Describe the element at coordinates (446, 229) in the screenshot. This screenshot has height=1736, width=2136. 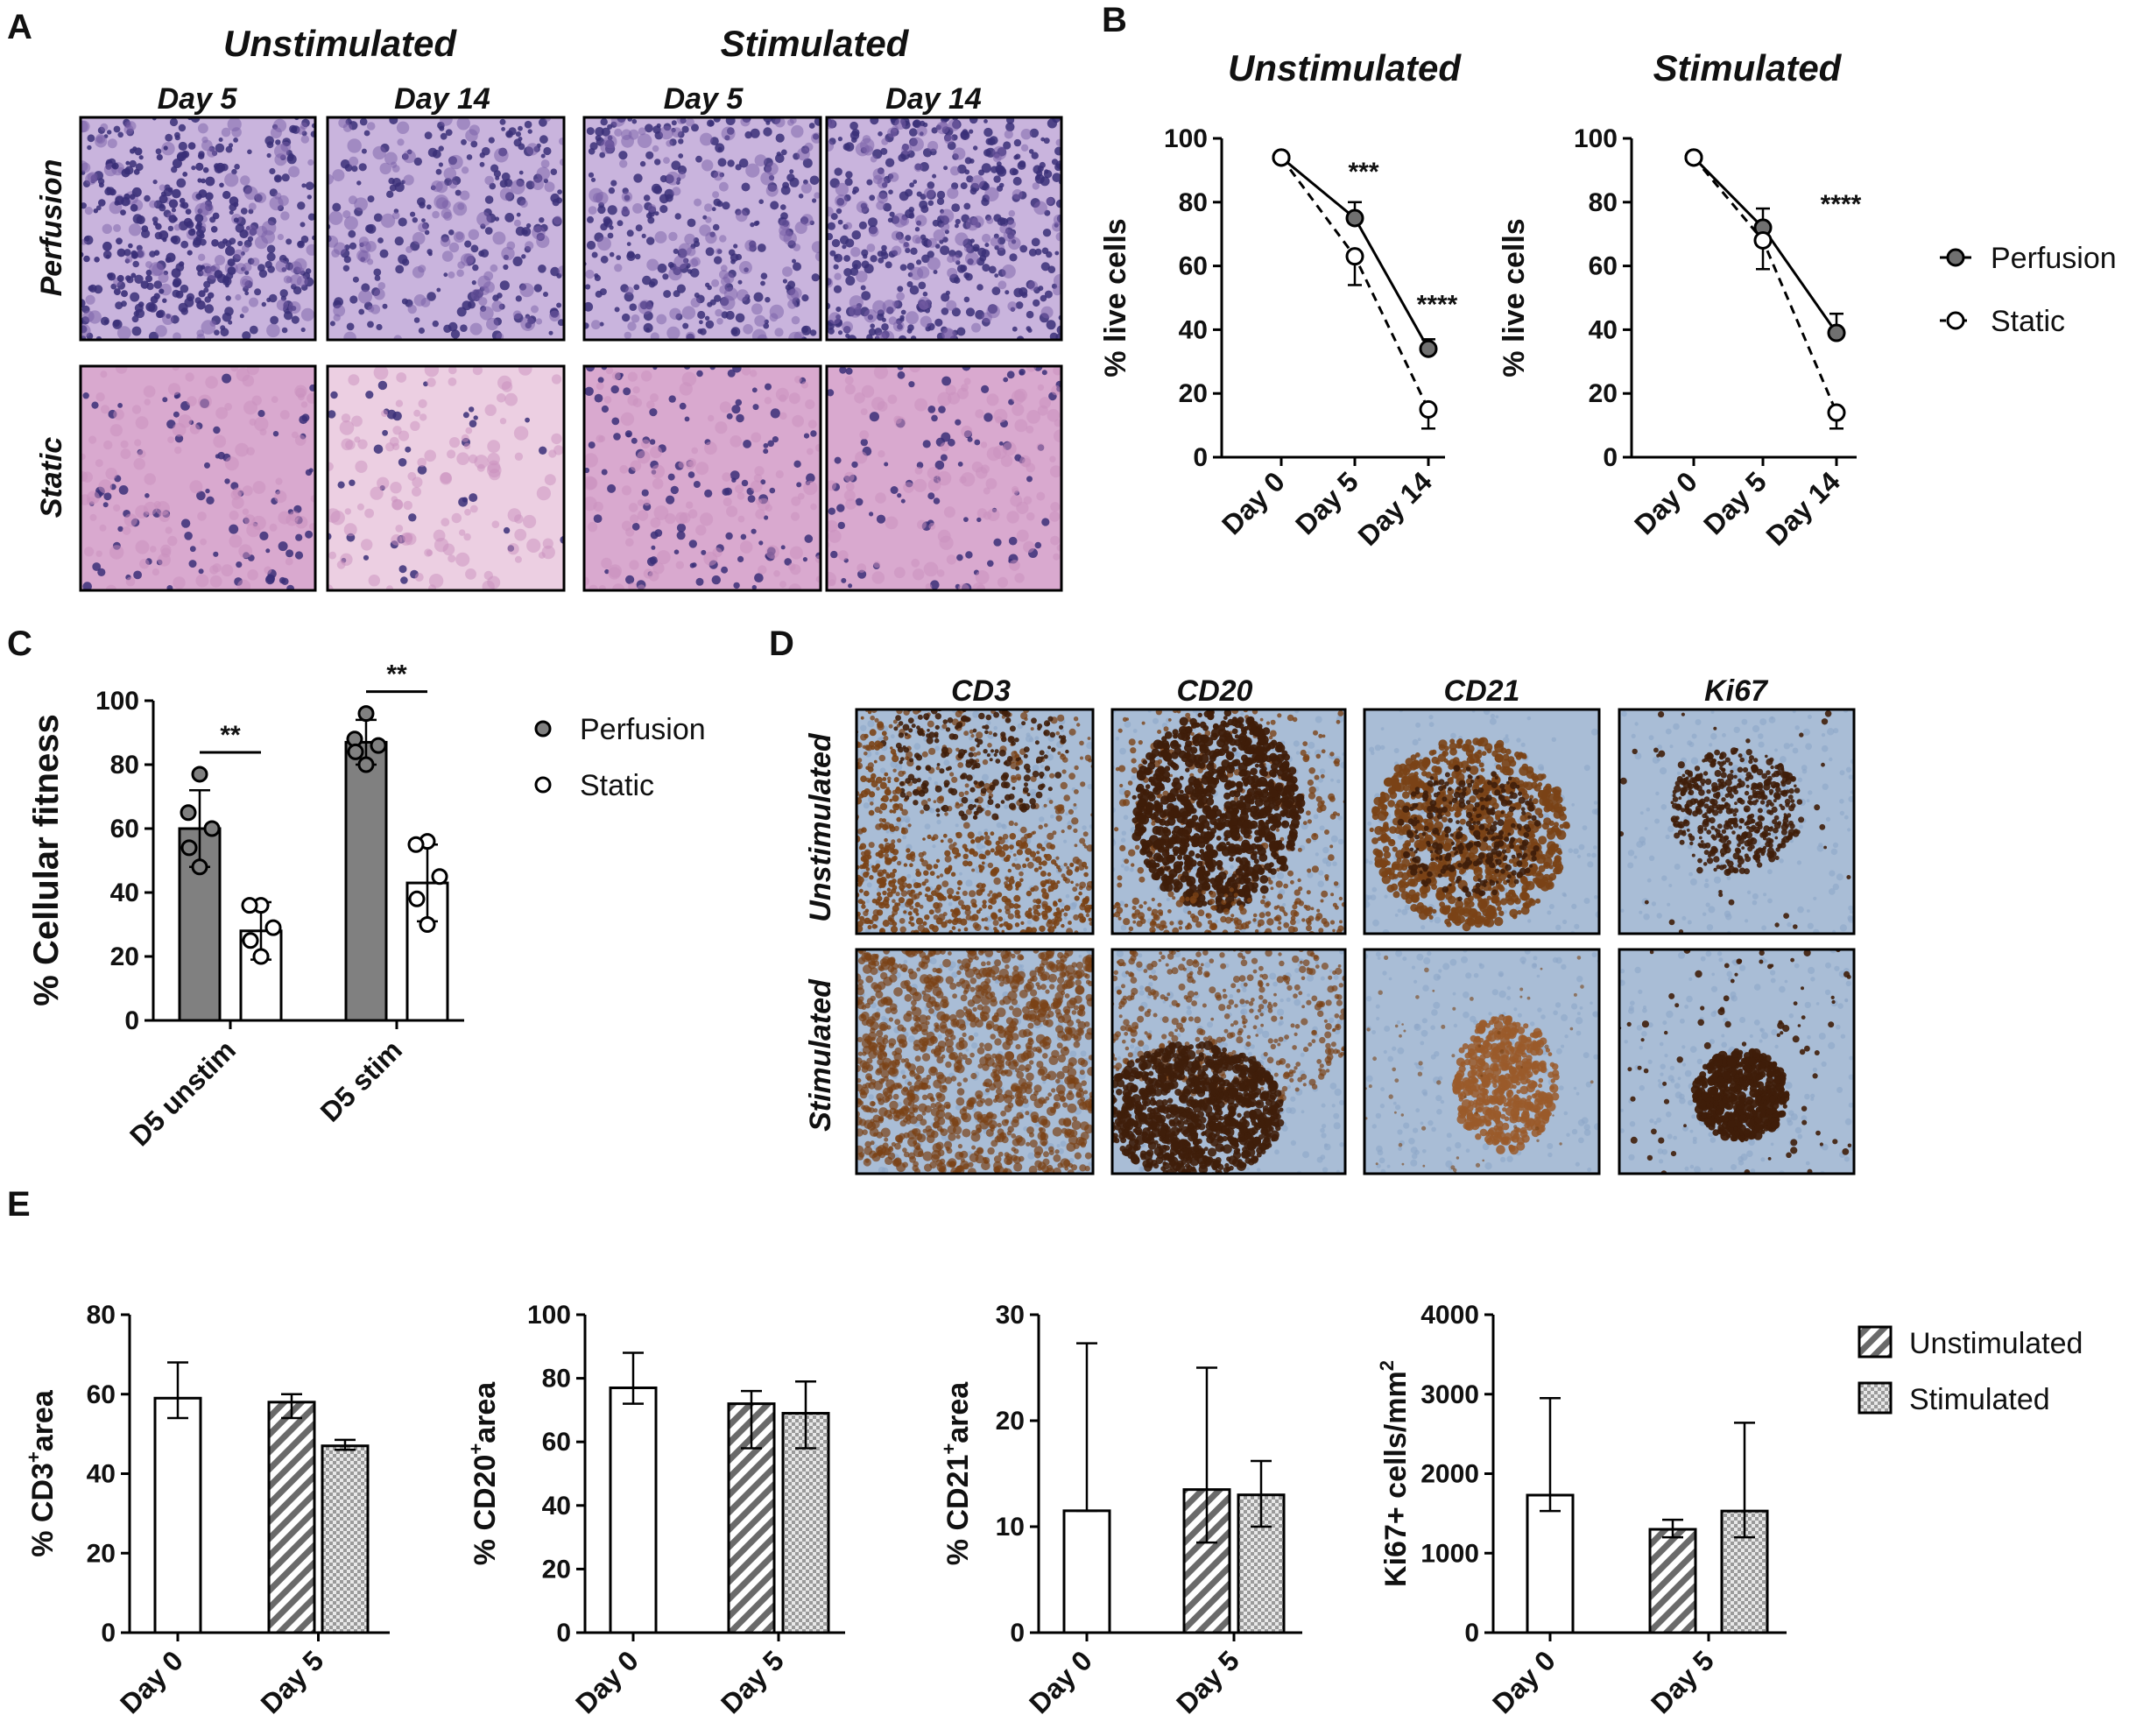
I see `tile-frame` at that location.